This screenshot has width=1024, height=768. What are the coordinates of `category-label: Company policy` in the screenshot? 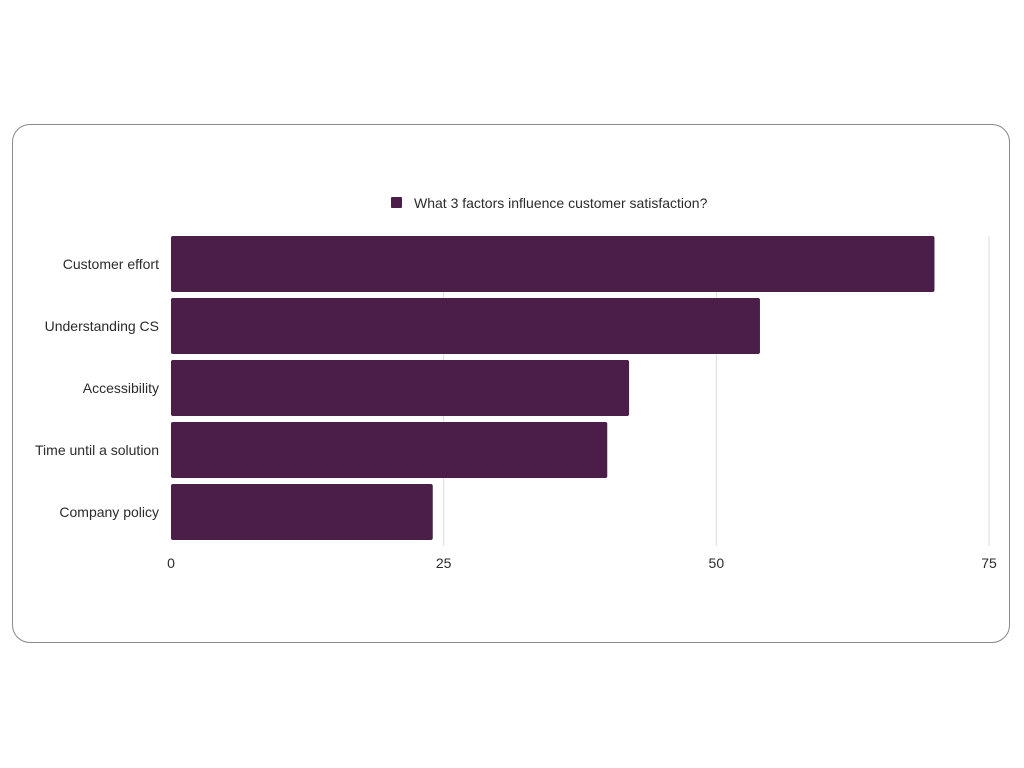 It's located at (109, 512).